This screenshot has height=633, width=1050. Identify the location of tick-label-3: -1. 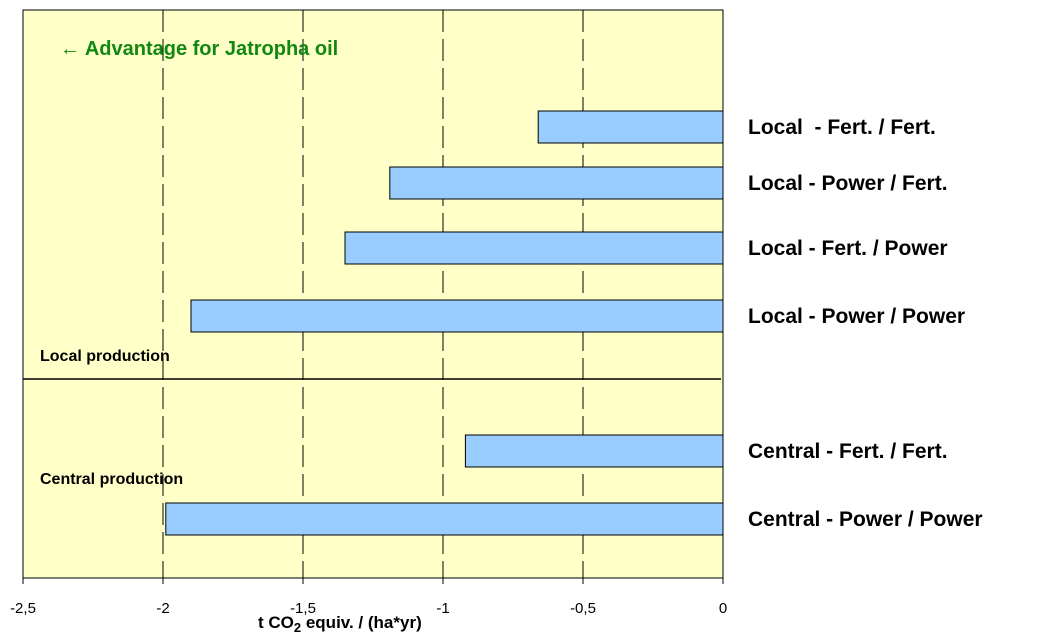
(442, 608).